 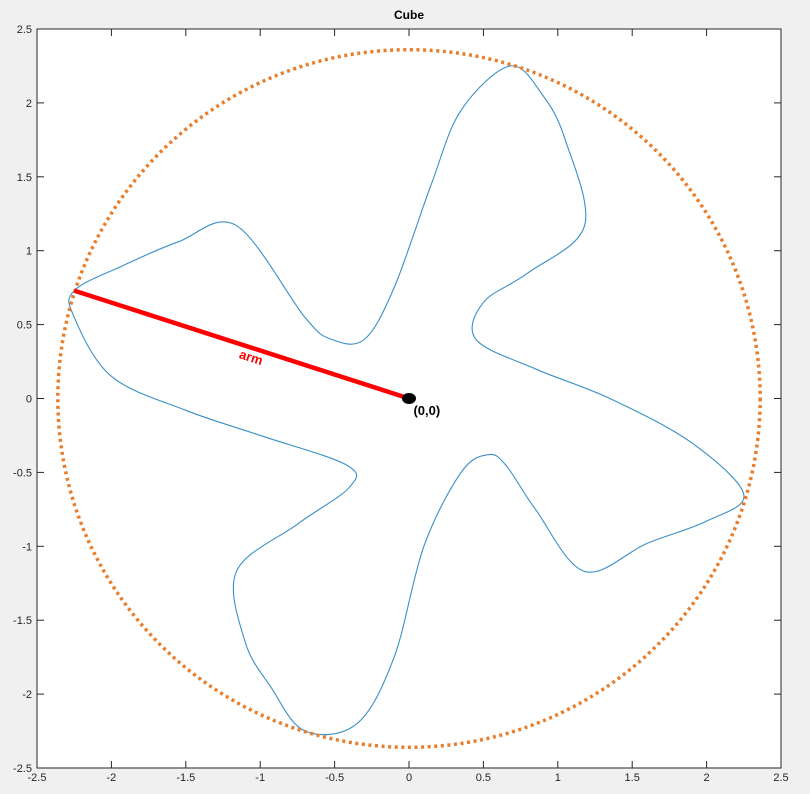 What do you see at coordinates (24, 326) in the screenshot?
I see `y-tick-label: 0.5` at bounding box center [24, 326].